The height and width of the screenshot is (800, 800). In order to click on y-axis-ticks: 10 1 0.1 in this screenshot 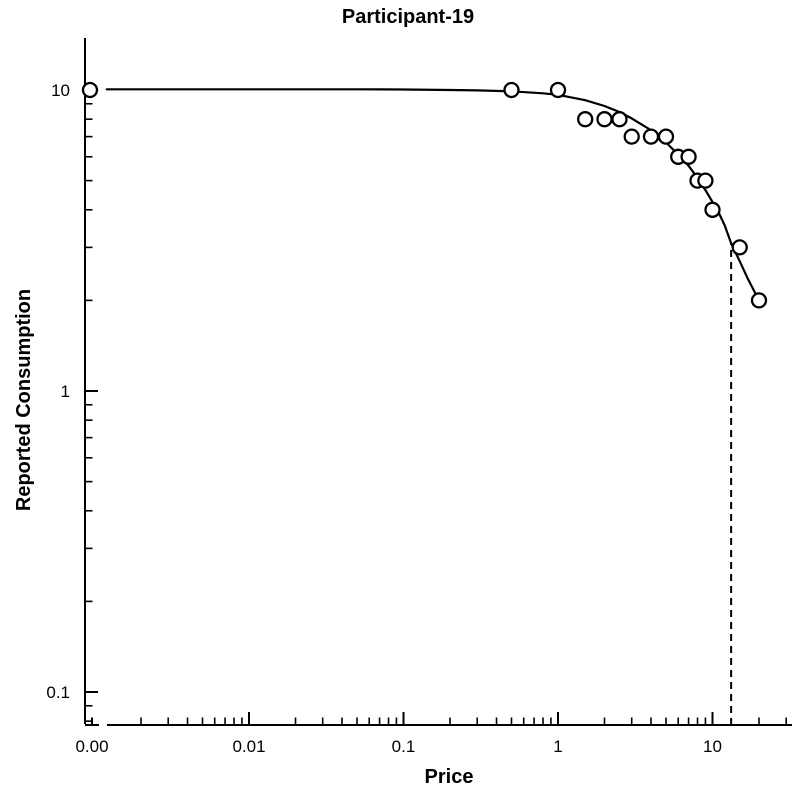, I will do `click(72, 401)`.